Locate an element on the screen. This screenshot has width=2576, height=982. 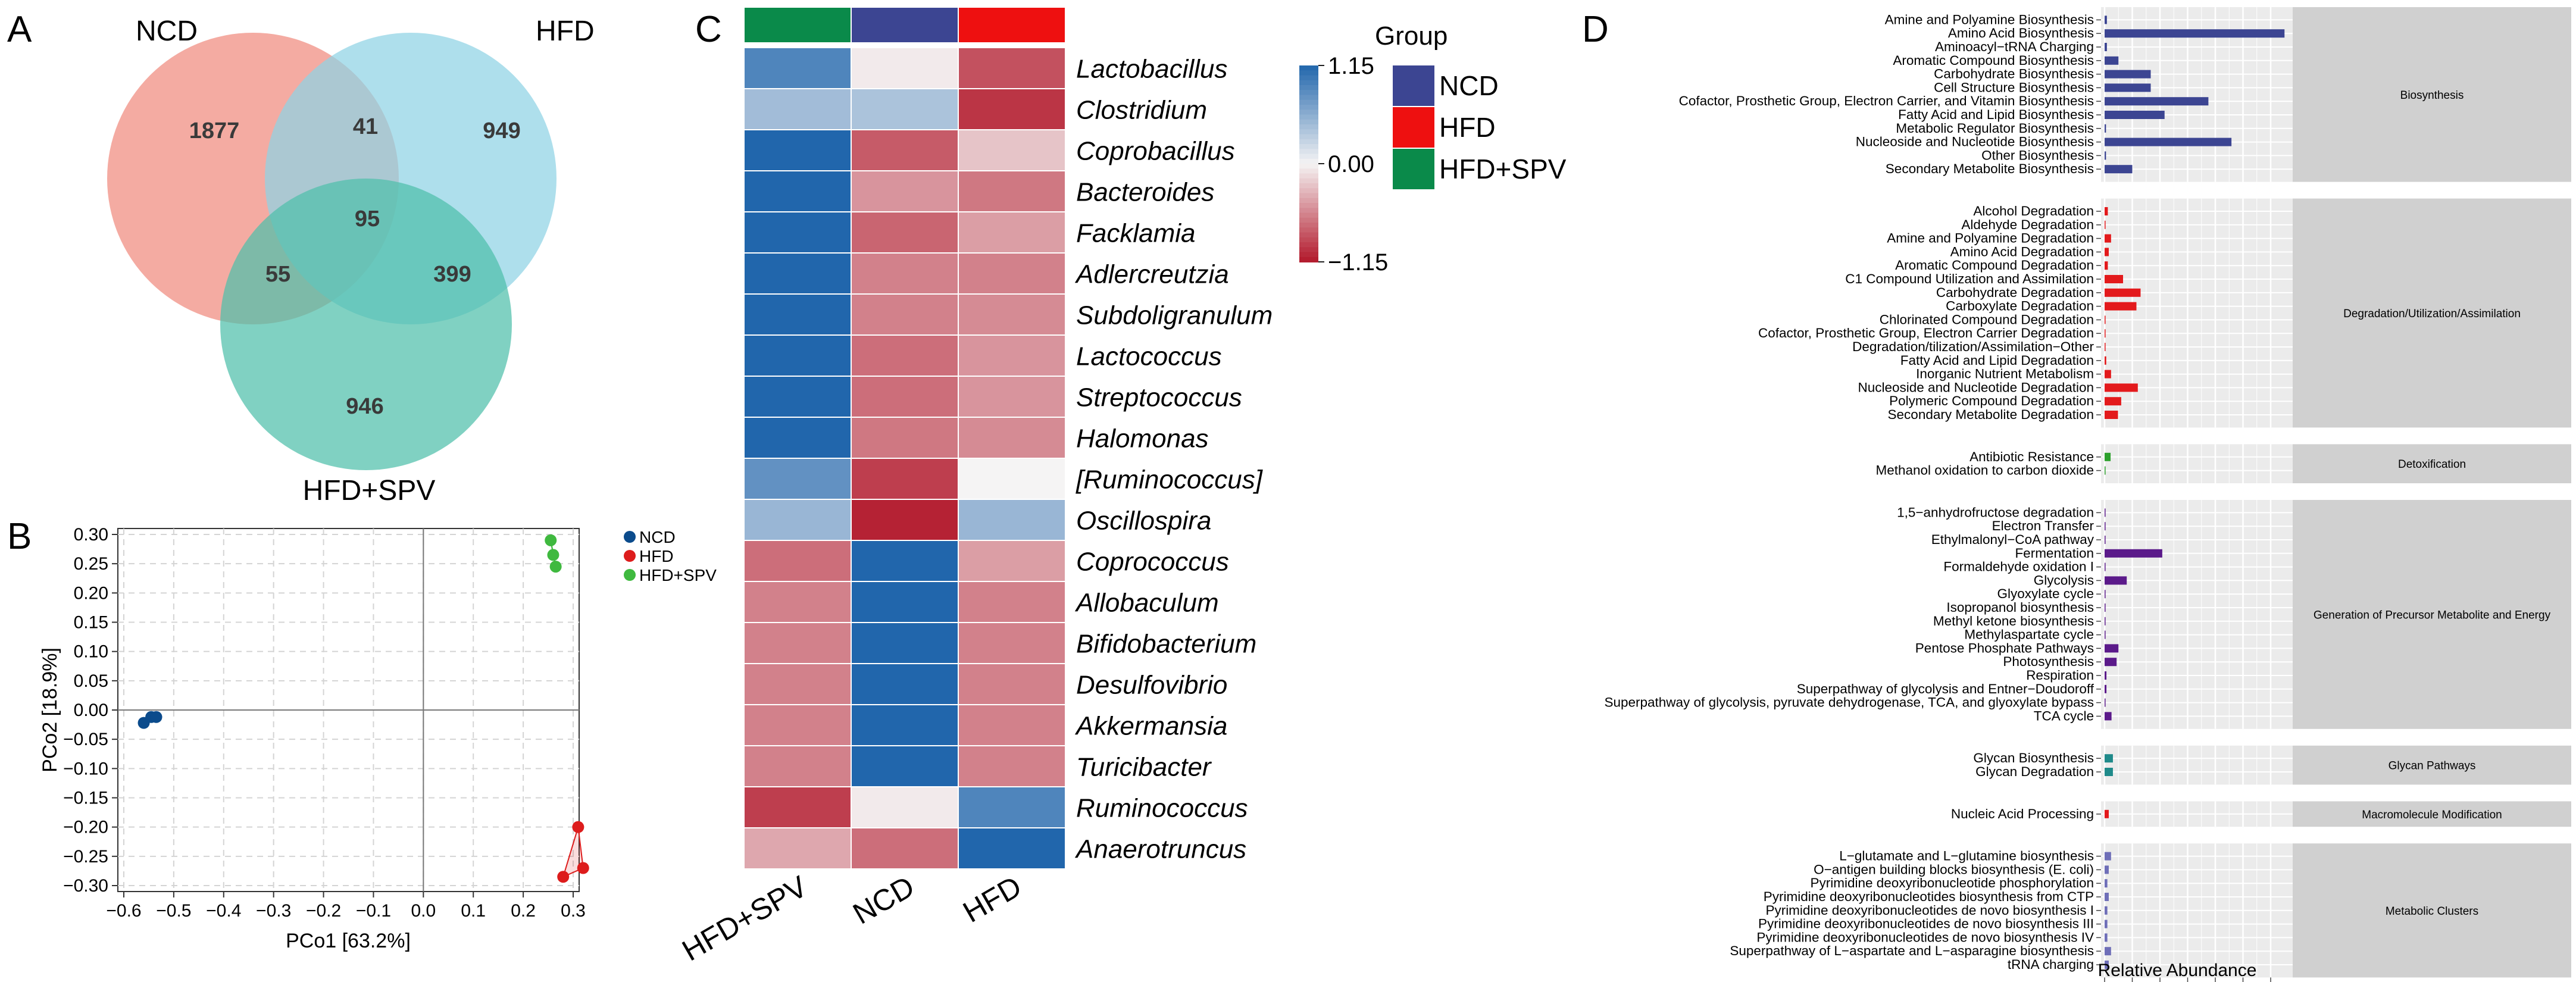
heatmap-row-label: Streptococcus is located at coordinates (1159, 397).